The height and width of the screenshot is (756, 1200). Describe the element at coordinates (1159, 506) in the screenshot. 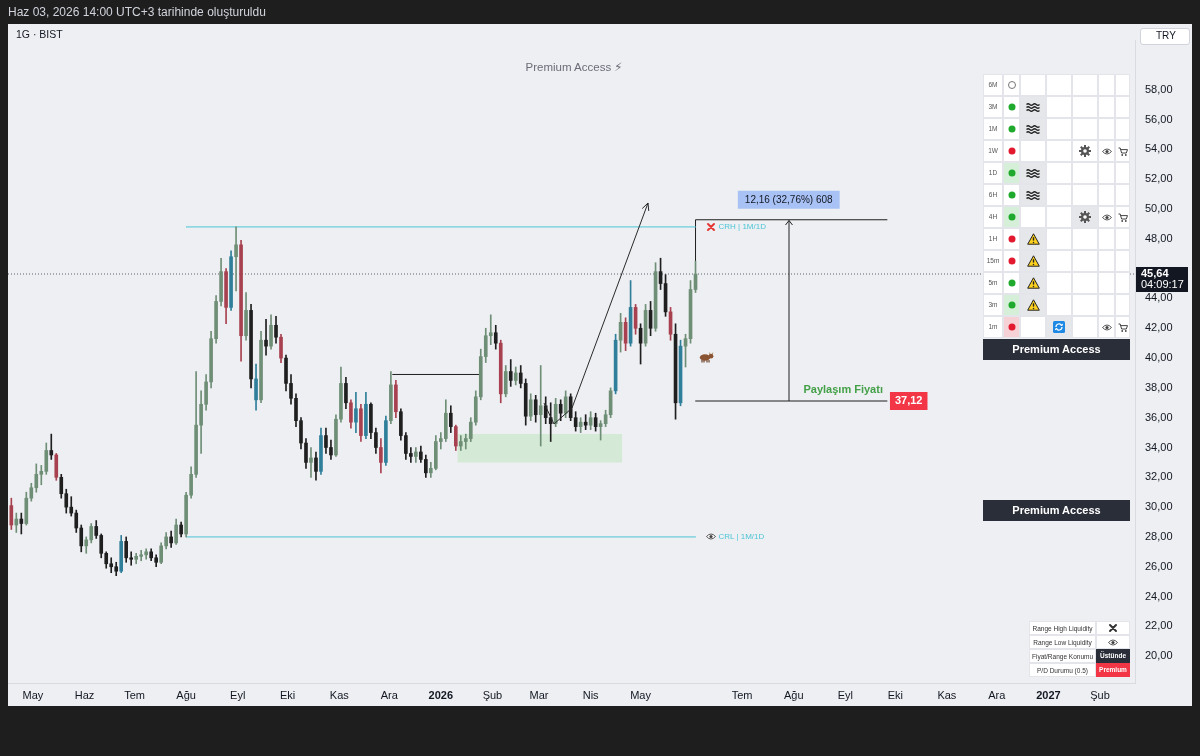

I see `y-tick-label: 30,00` at that location.